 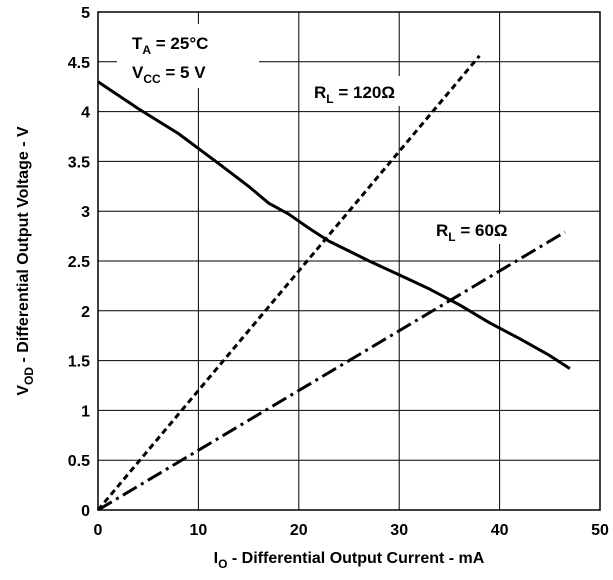 What do you see at coordinates (79, 63) in the screenshot?
I see `y-tick-label: 4.5` at bounding box center [79, 63].